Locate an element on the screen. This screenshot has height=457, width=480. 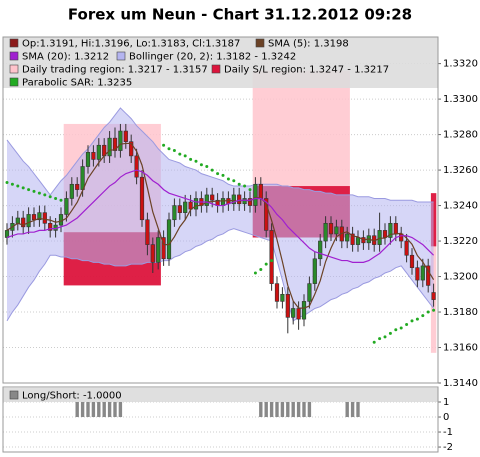
legend-label: SMA (5): 1.3198 is located at coordinates (308, 44).